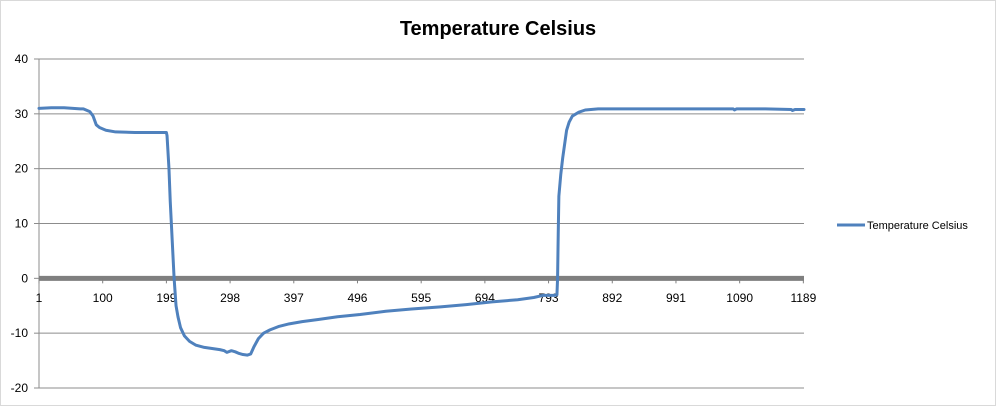 The width and height of the screenshot is (996, 407). What do you see at coordinates (357, 298) in the screenshot?
I see `x-axis-tick-label: 496` at bounding box center [357, 298].